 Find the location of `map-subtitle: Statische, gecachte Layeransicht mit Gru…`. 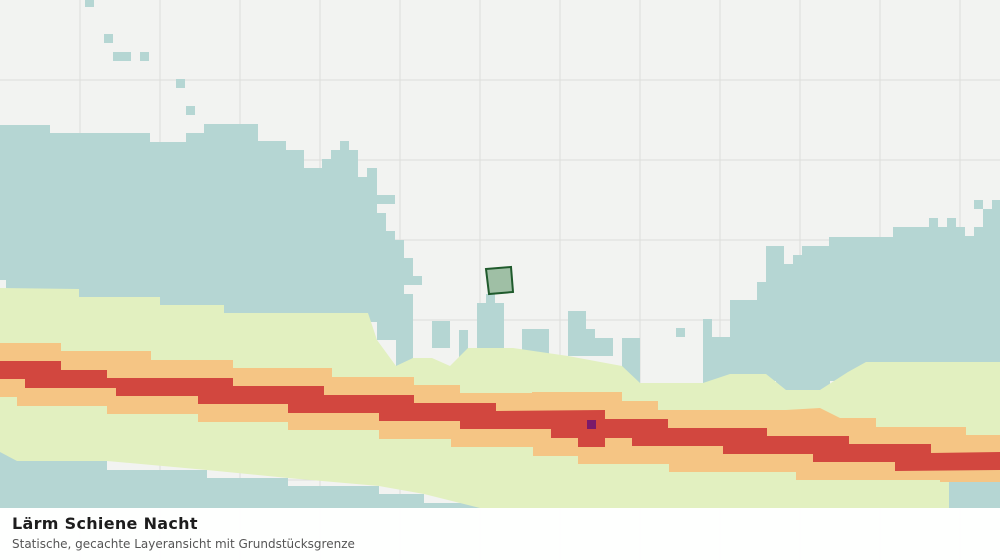

map-subtitle: Statische, gecachte Layeransicht mit Gru… is located at coordinates (183, 544).